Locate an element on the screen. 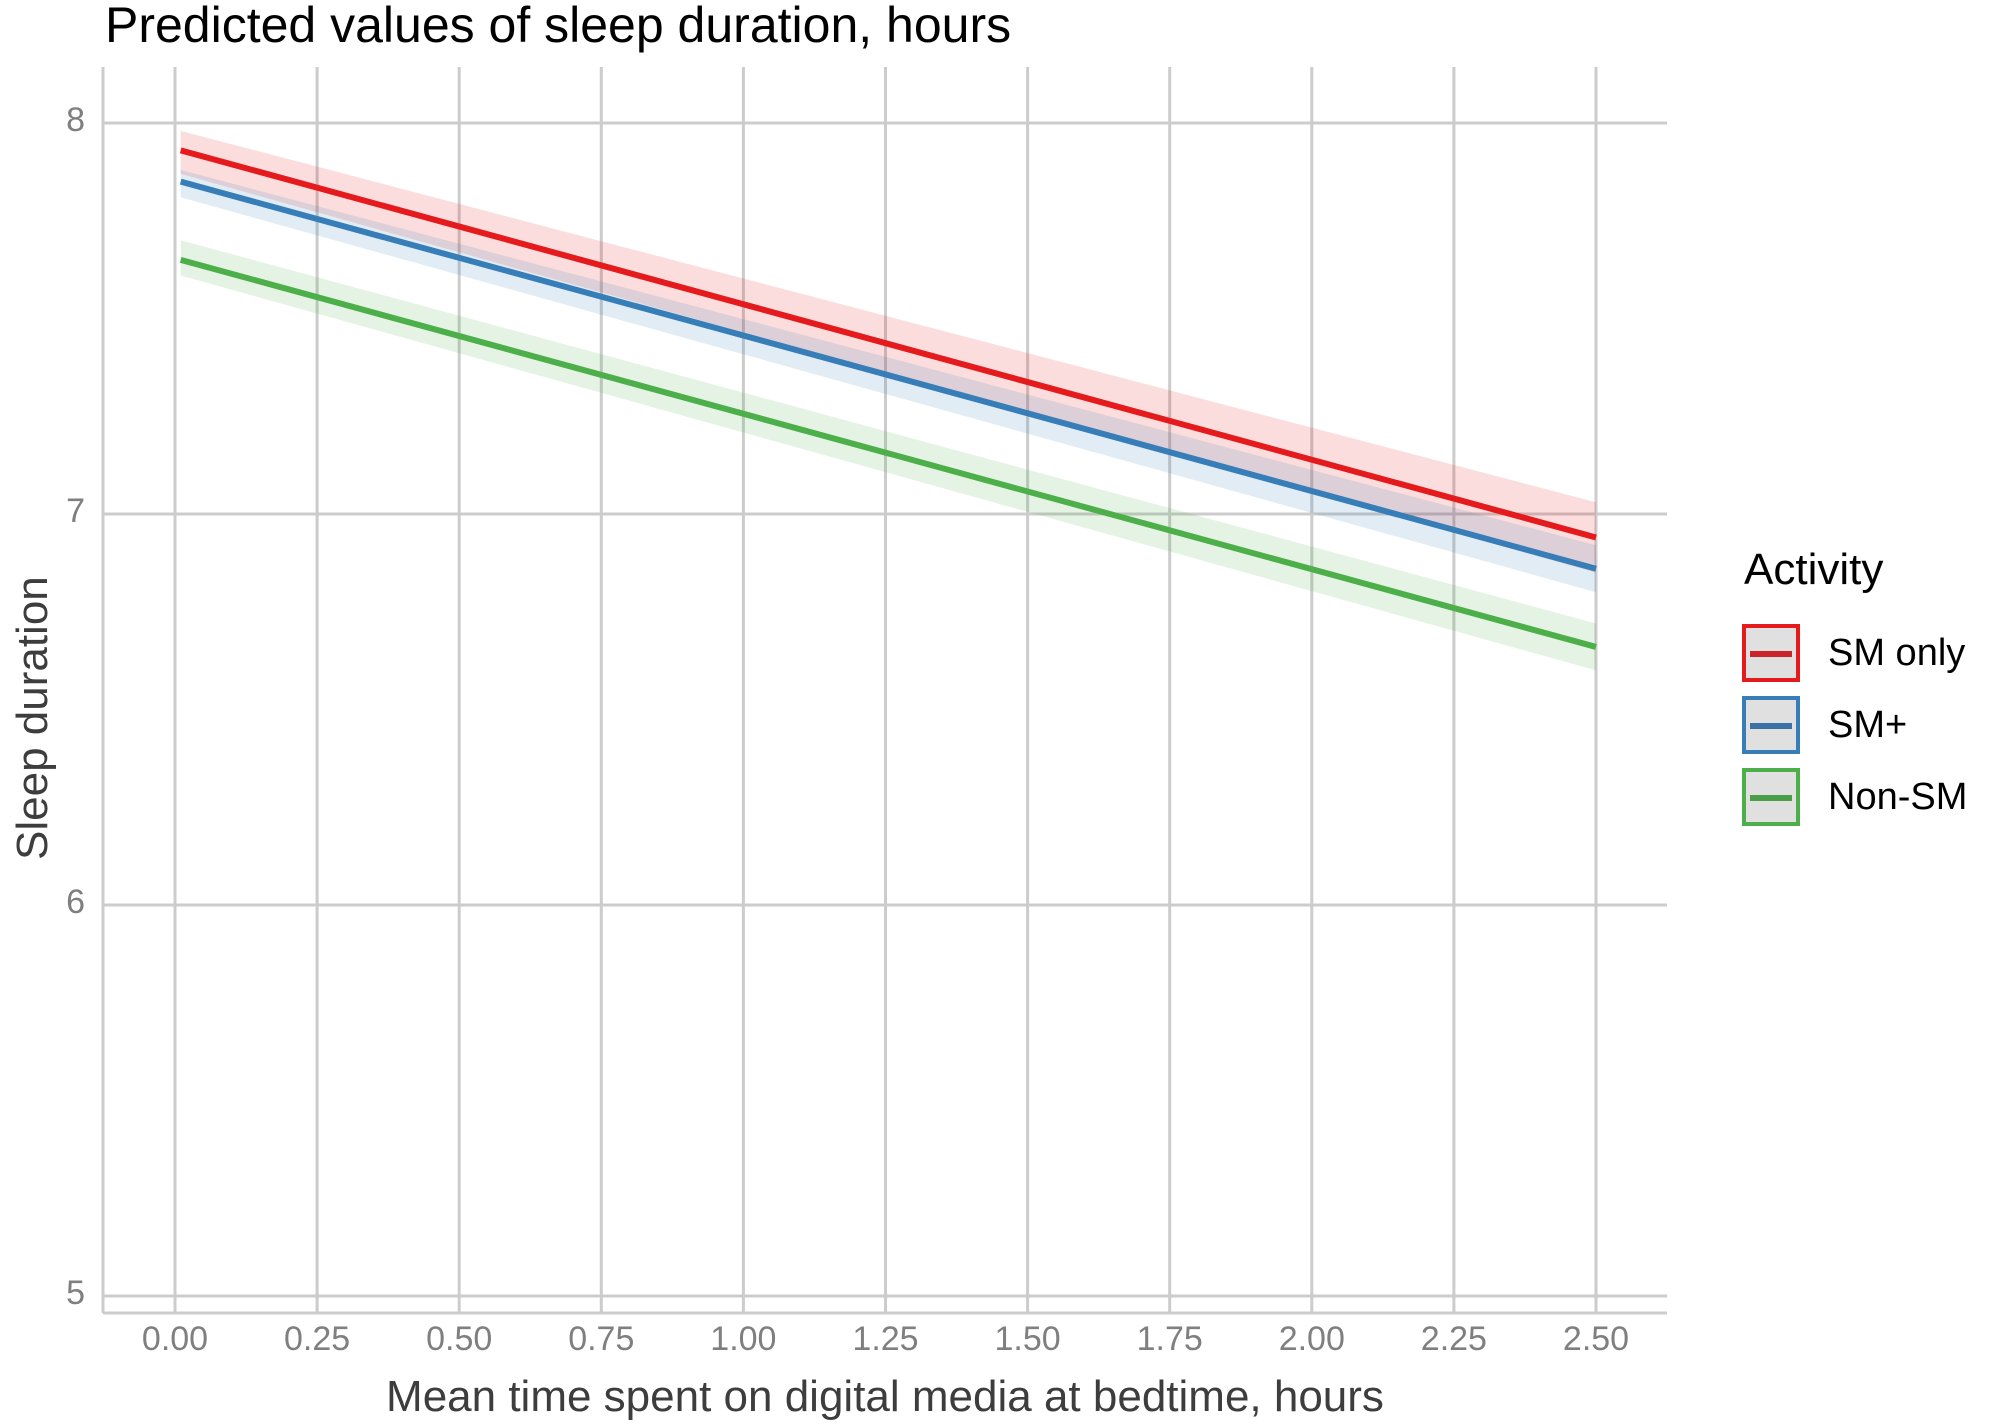  x-tick-label: 0.25 is located at coordinates (317, 1339).